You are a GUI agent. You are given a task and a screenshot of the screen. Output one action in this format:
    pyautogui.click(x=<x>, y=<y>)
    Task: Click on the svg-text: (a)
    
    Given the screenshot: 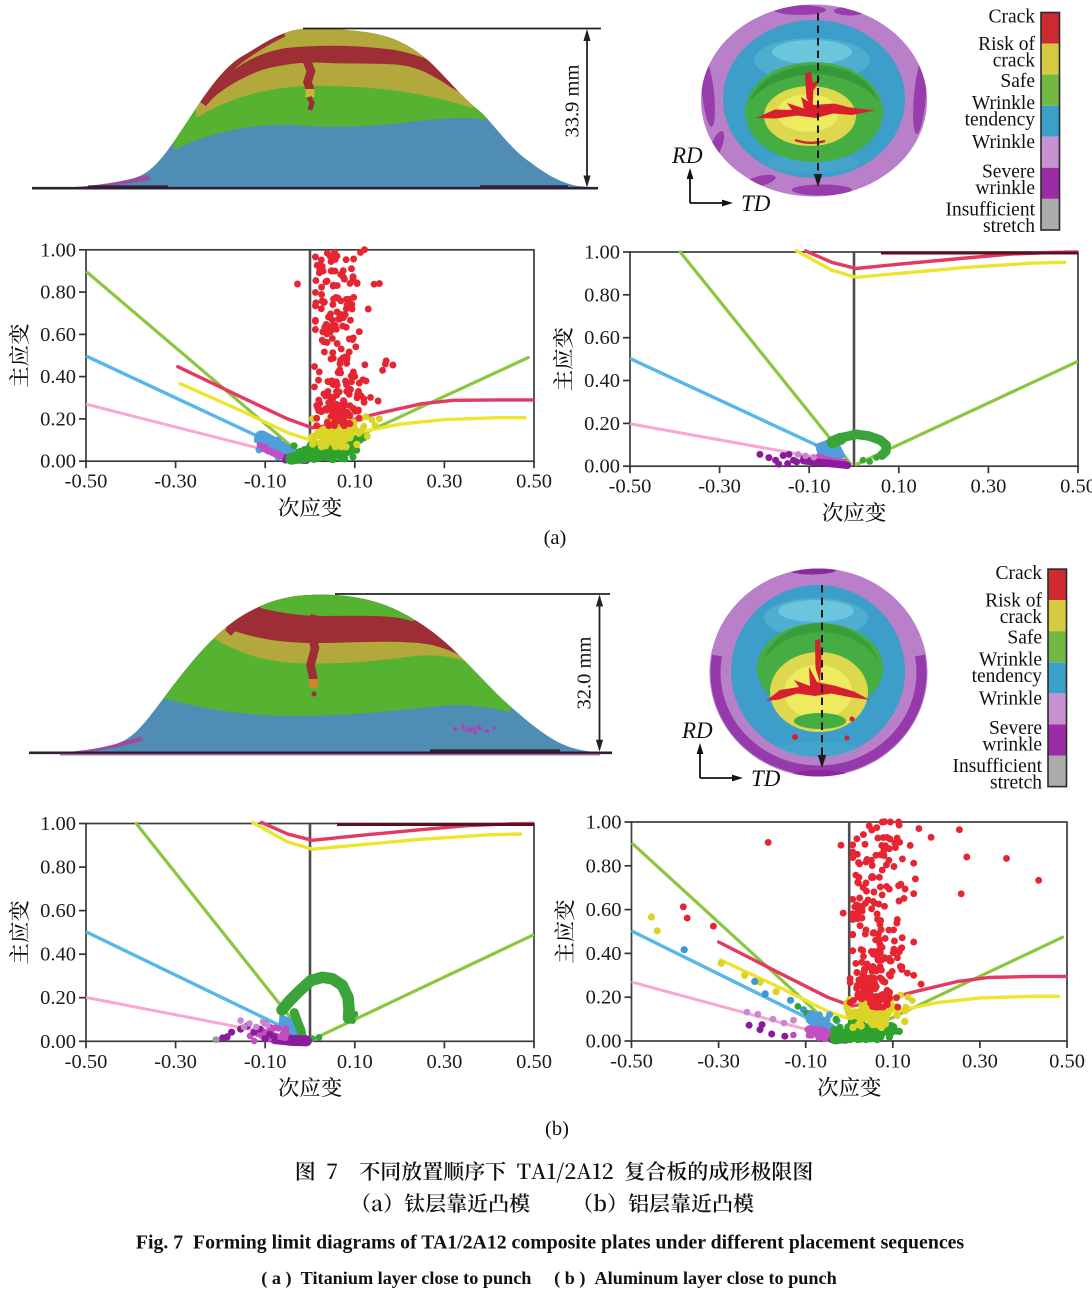 What is the action you would take?
    pyautogui.click(x=555, y=538)
    